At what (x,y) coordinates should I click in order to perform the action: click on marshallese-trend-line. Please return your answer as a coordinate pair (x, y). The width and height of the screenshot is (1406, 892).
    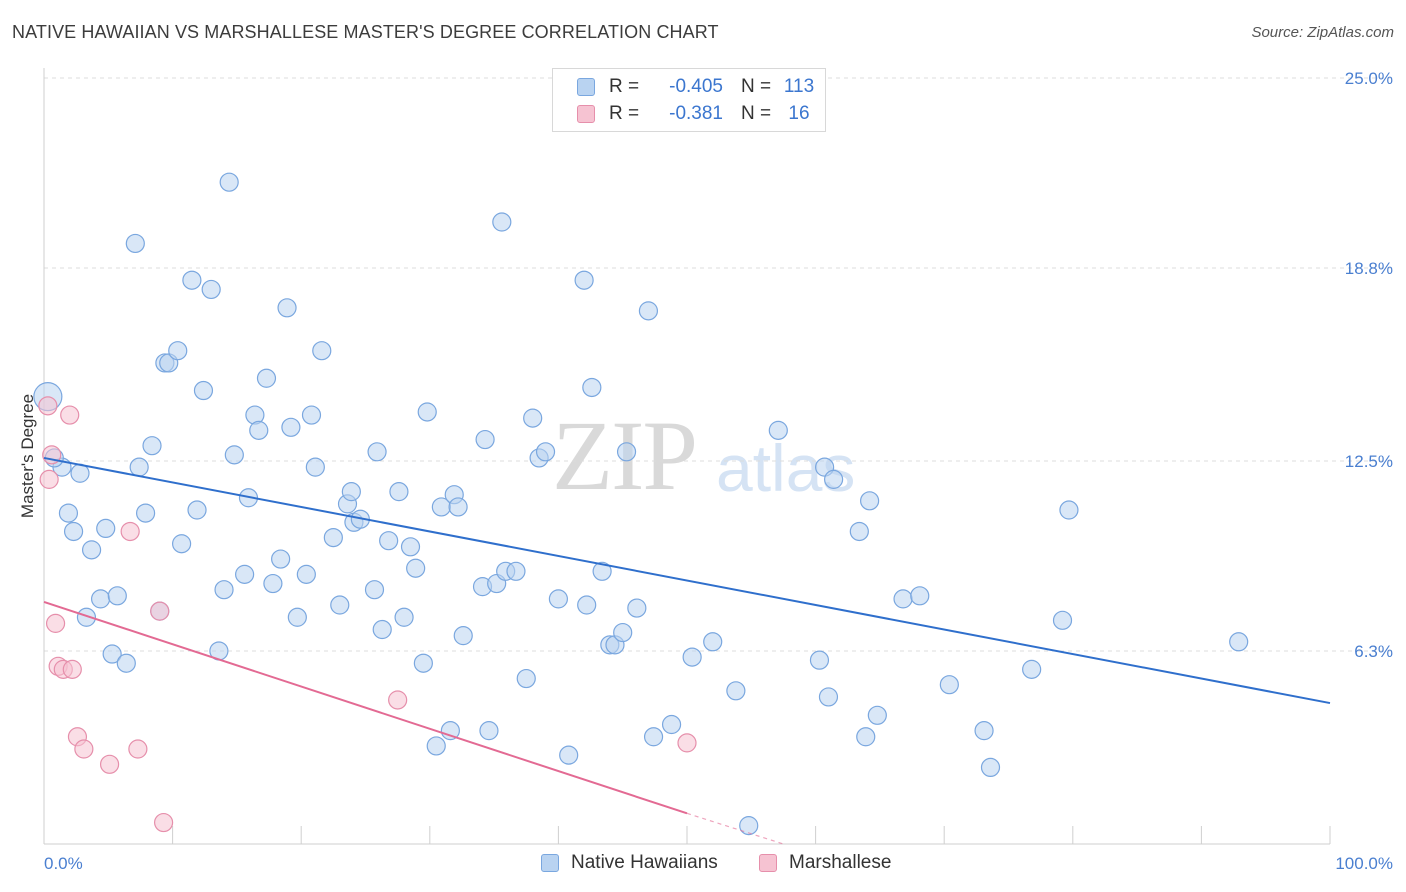
    Looking at the image, I should click on (365, 707).